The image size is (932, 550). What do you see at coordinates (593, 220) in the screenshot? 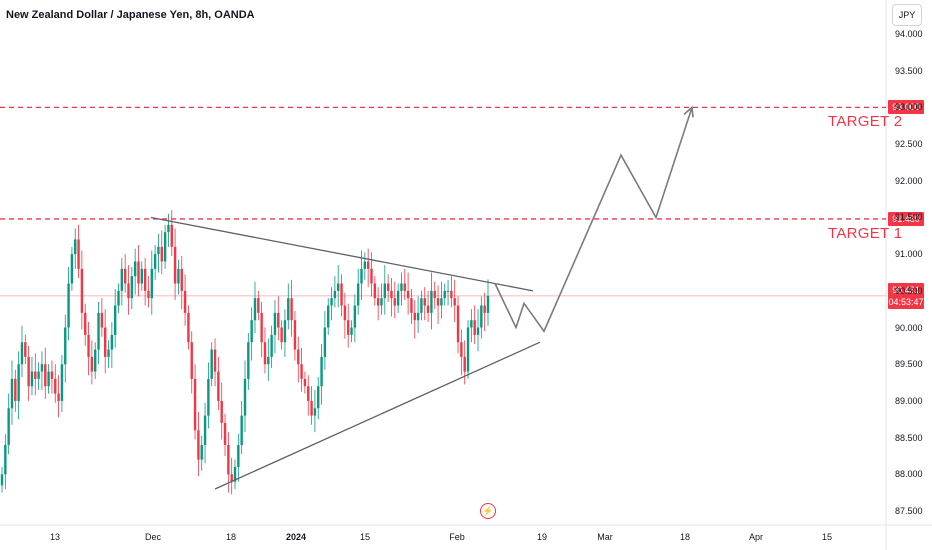
I see `projection-path` at bounding box center [593, 220].